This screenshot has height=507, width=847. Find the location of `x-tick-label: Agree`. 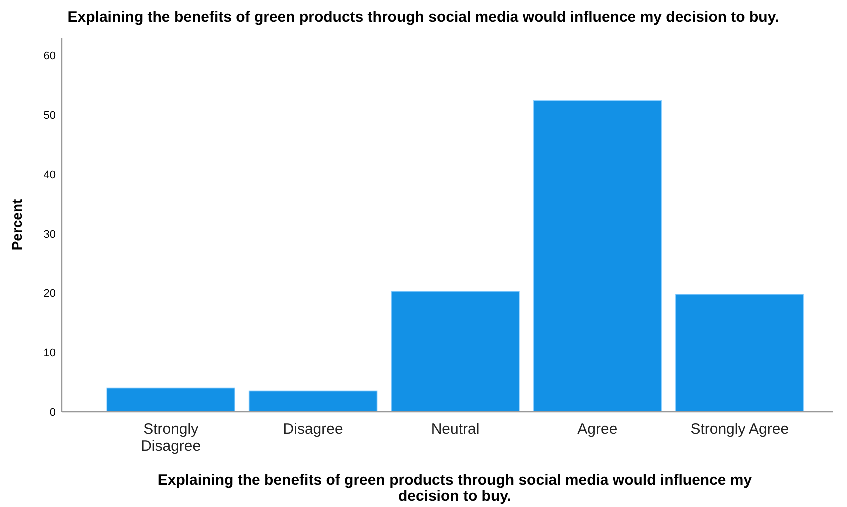

x-tick-label: Agree is located at coordinates (598, 429).